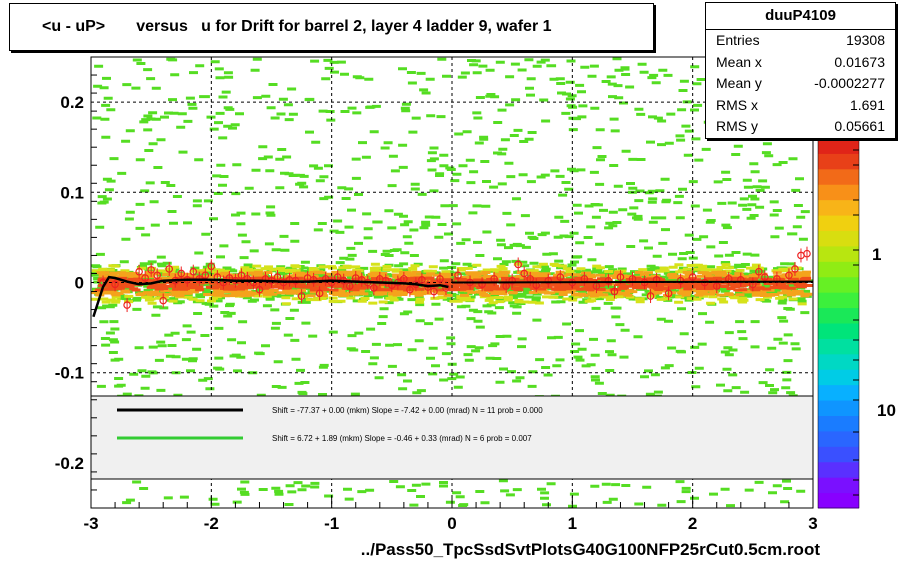  What do you see at coordinates (886, 410) in the screenshot?
I see `colorbar-tick-label: 10` at bounding box center [886, 410].